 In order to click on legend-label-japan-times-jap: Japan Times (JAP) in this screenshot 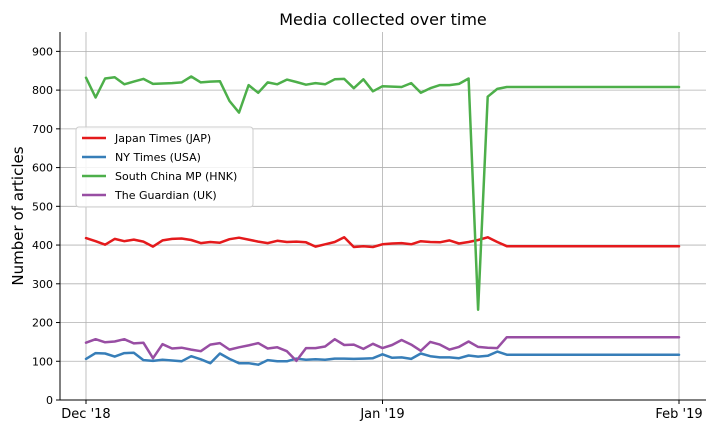, I will do `click(162, 138)`.